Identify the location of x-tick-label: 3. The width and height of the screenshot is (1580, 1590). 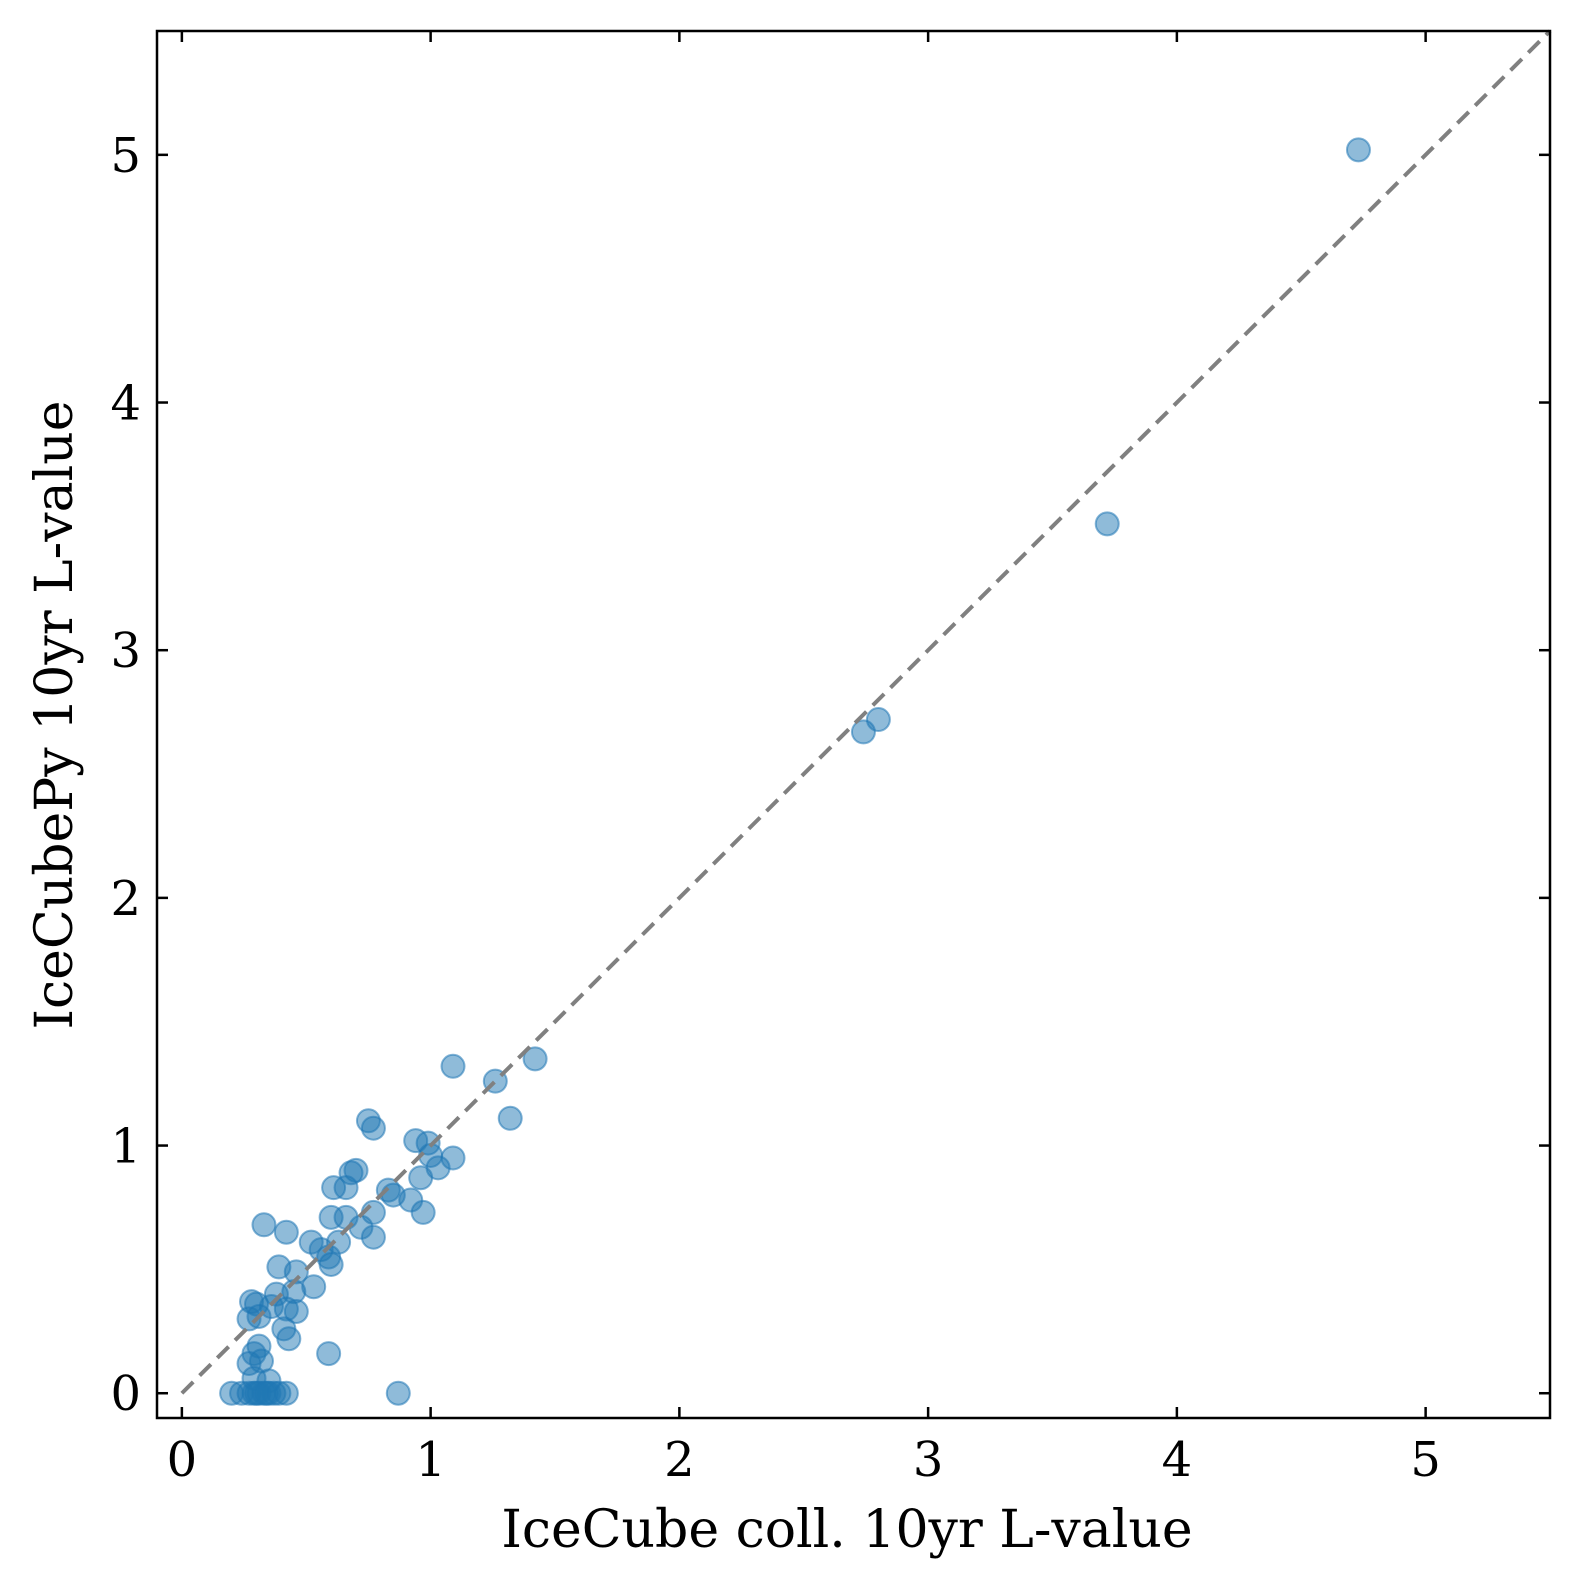
(928, 1460).